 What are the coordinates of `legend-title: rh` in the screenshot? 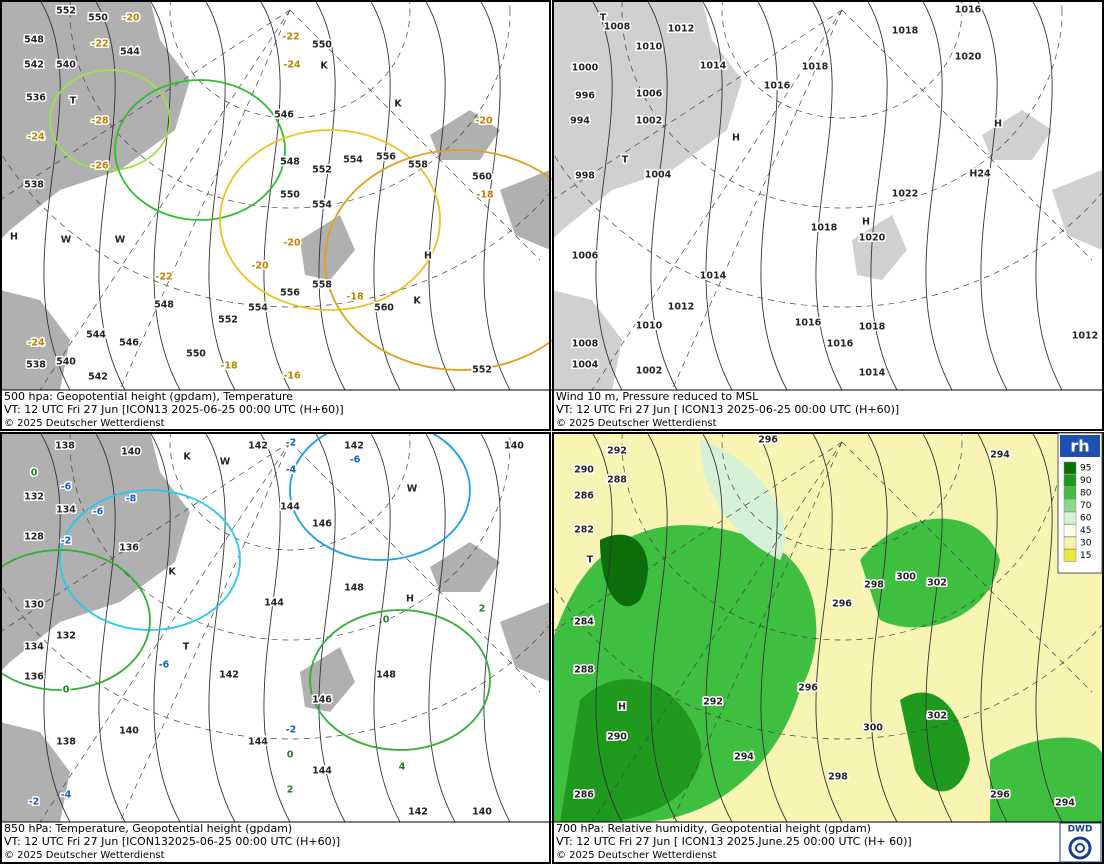 It's located at (1079, 446).